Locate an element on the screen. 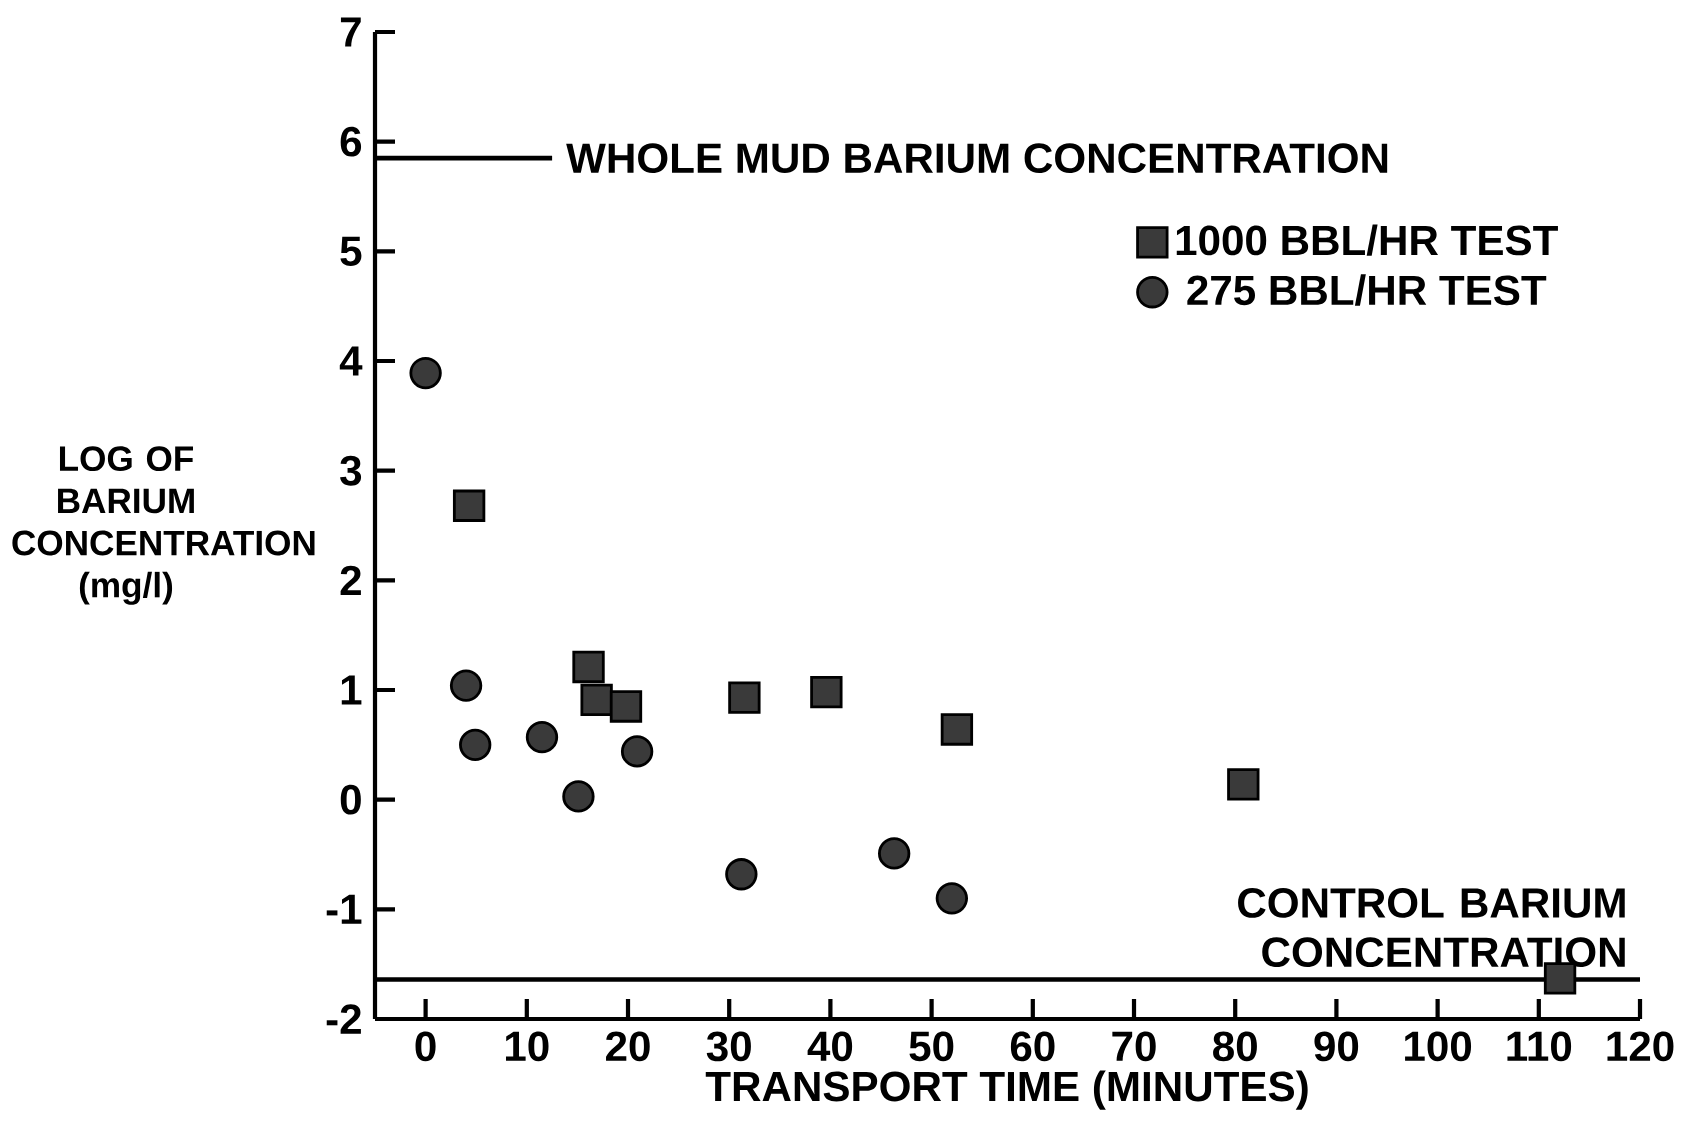 Image resolution: width=1691 pixels, height=1131 pixels. x-tick-label: 100 is located at coordinates (1438, 1046).